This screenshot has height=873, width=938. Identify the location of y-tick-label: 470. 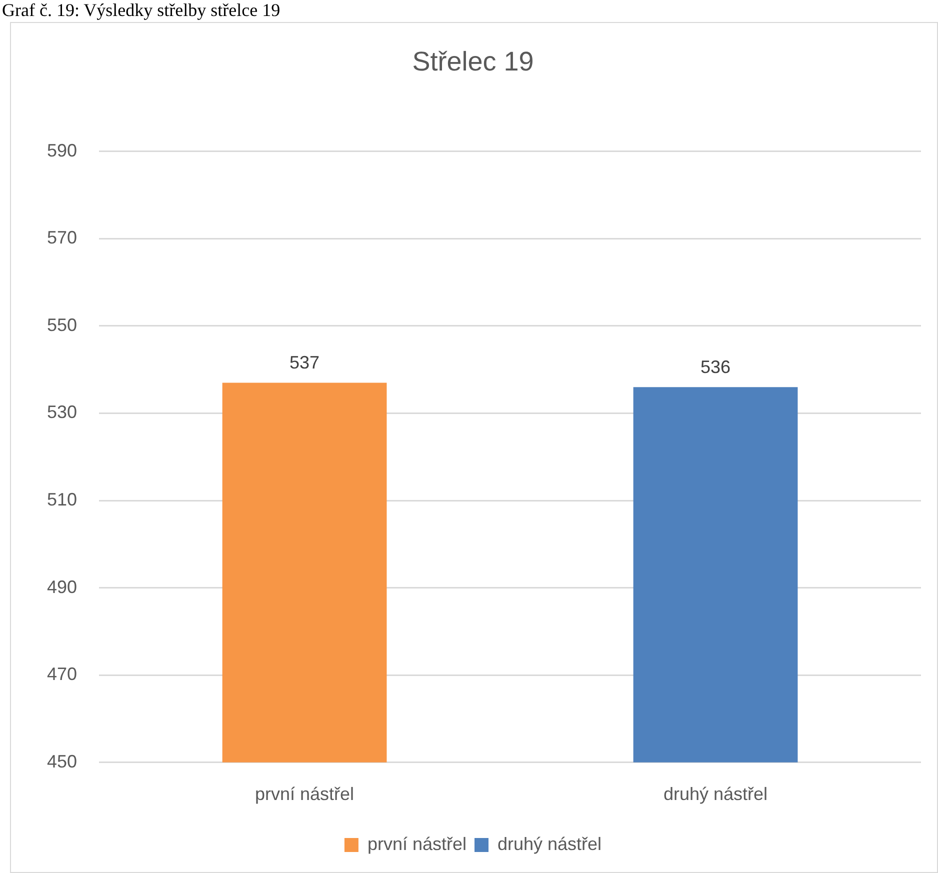
(62, 674).